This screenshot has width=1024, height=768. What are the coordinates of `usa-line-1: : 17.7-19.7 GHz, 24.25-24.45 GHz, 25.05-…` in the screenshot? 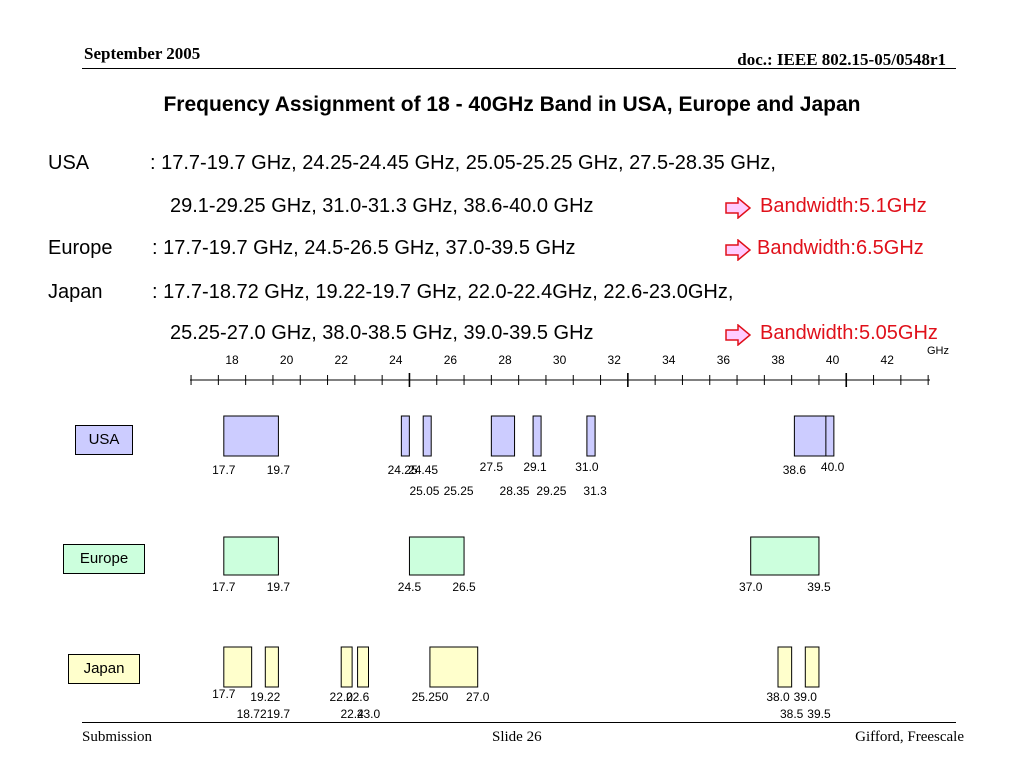 It's located at (463, 163).